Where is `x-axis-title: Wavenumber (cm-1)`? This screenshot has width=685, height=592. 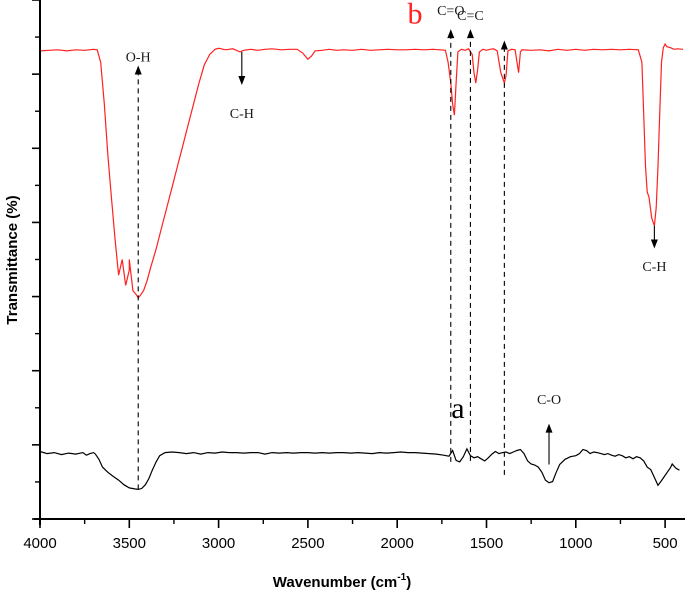 x-axis-title: Wavenumber (cm-1) is located at coordinates (342, 581).